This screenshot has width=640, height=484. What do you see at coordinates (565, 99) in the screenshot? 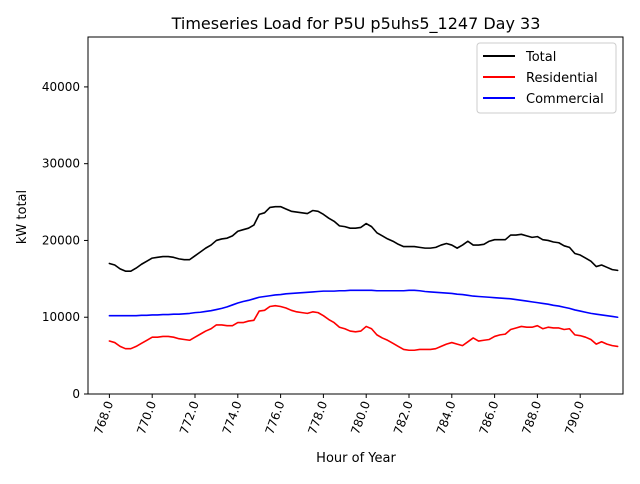
I see `legend-label-commercial: Commercial` at bounding box center [565, 99].